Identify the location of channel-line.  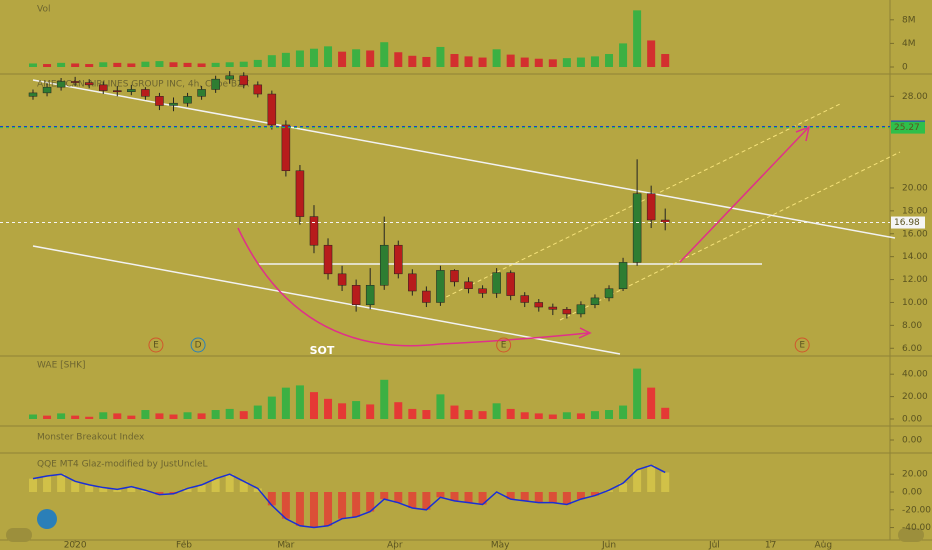
(730, 236).